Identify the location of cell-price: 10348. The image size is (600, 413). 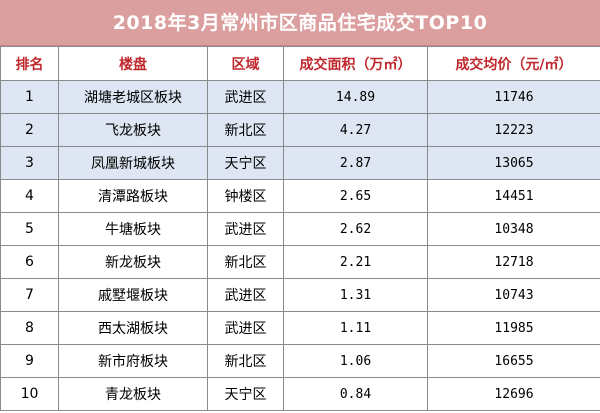
(513, 229).